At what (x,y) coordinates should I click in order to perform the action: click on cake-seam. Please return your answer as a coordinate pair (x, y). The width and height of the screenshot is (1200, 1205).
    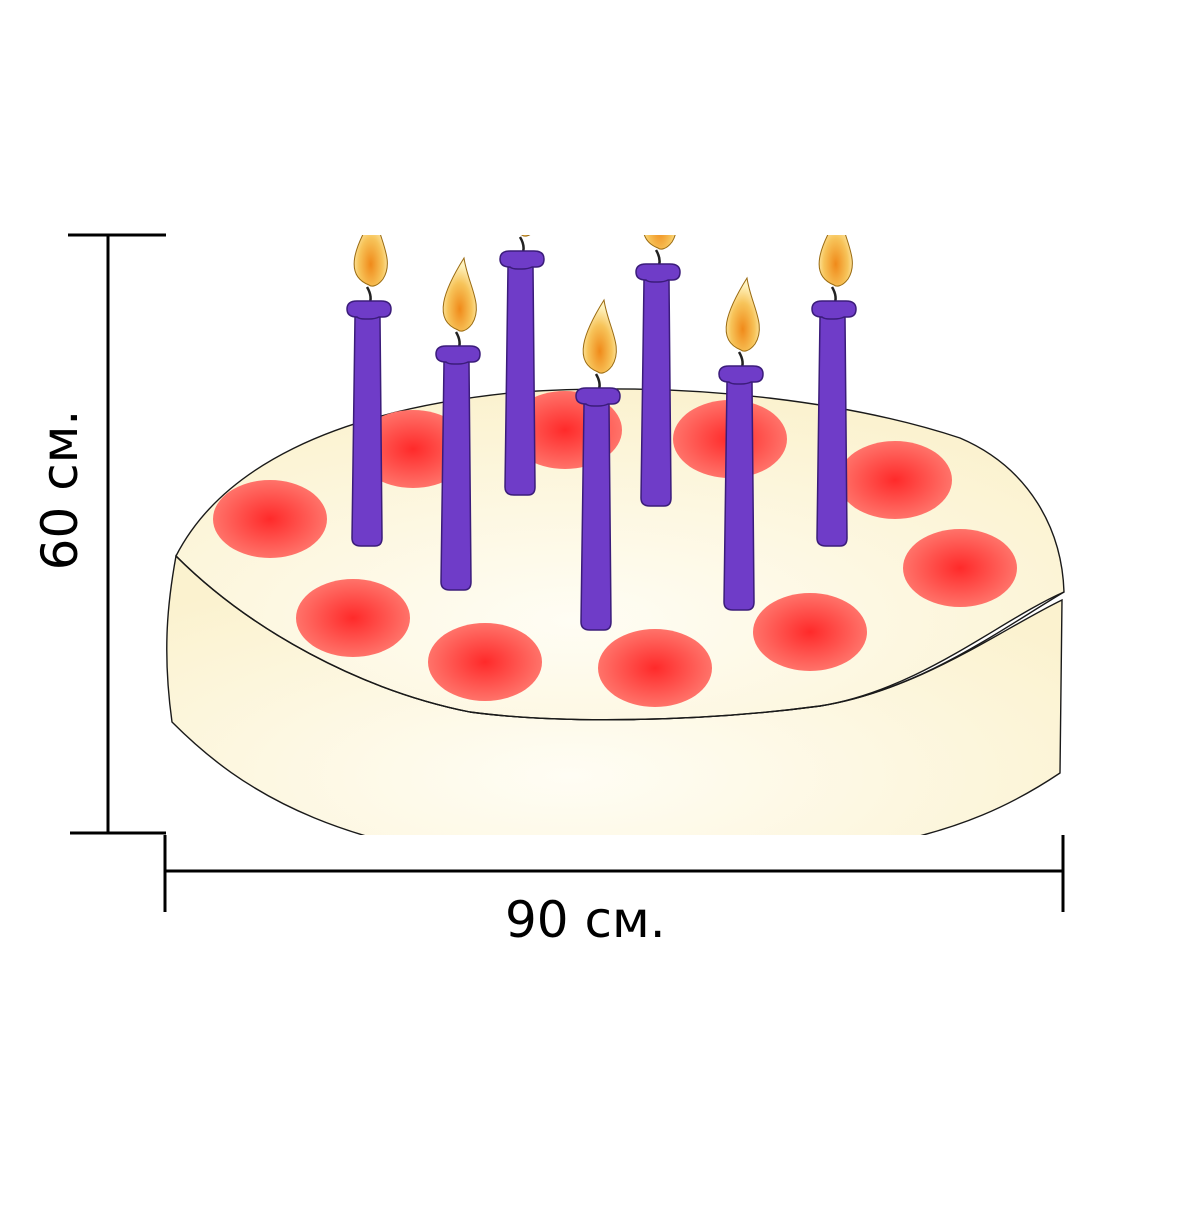
    Looking at the image, I should click on (620, 638).